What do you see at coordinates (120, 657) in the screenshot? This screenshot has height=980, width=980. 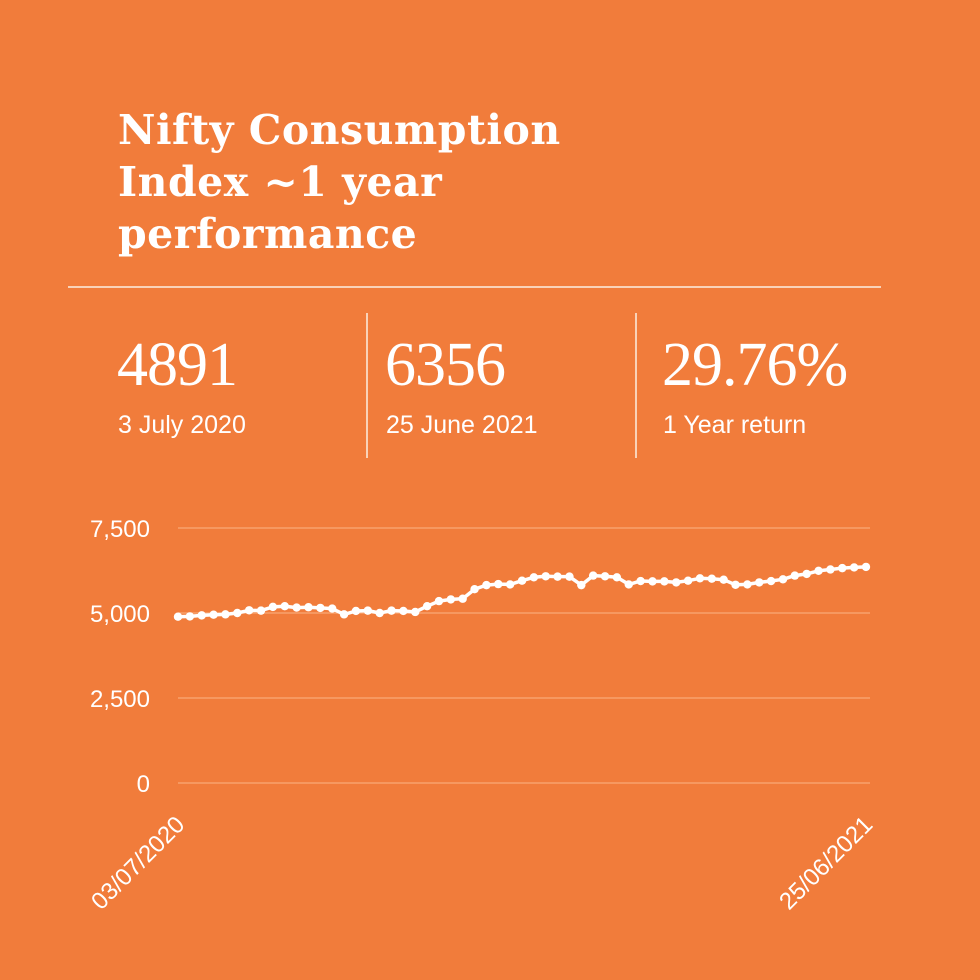 I see `y-axis-tick-labels: 0 2,500 5,000 7,500` at bounding box center [120, 657].